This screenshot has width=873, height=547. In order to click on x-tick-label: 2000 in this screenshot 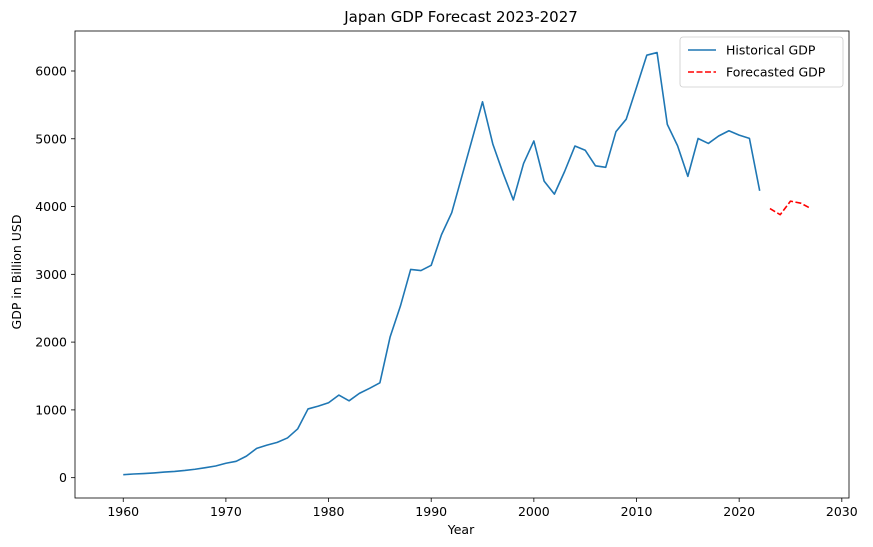, I will do `click(534, 511)`.